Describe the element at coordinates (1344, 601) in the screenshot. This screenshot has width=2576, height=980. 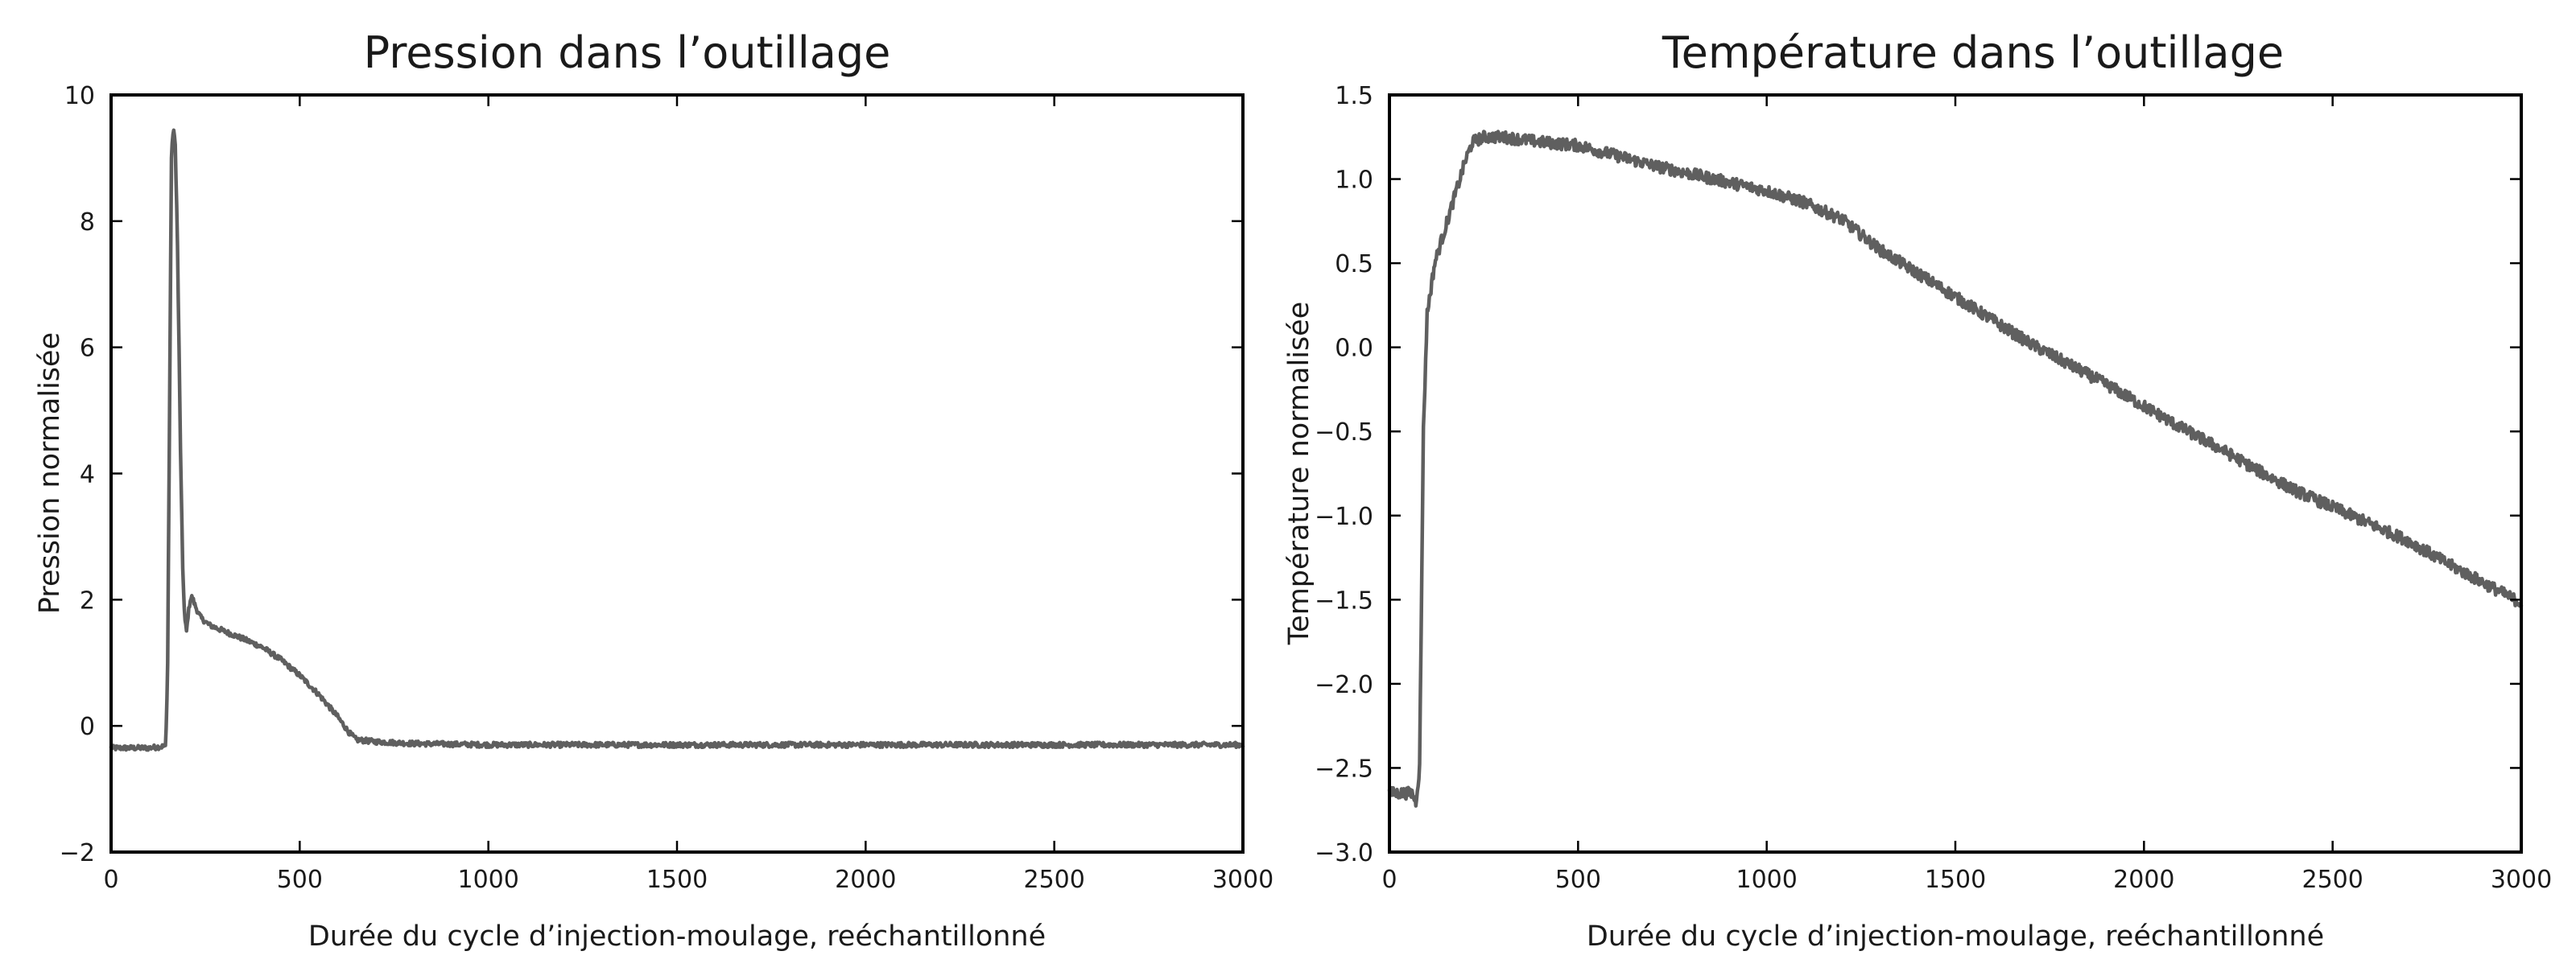
I see `temperature-y-tick-label: −1.5` at that location.